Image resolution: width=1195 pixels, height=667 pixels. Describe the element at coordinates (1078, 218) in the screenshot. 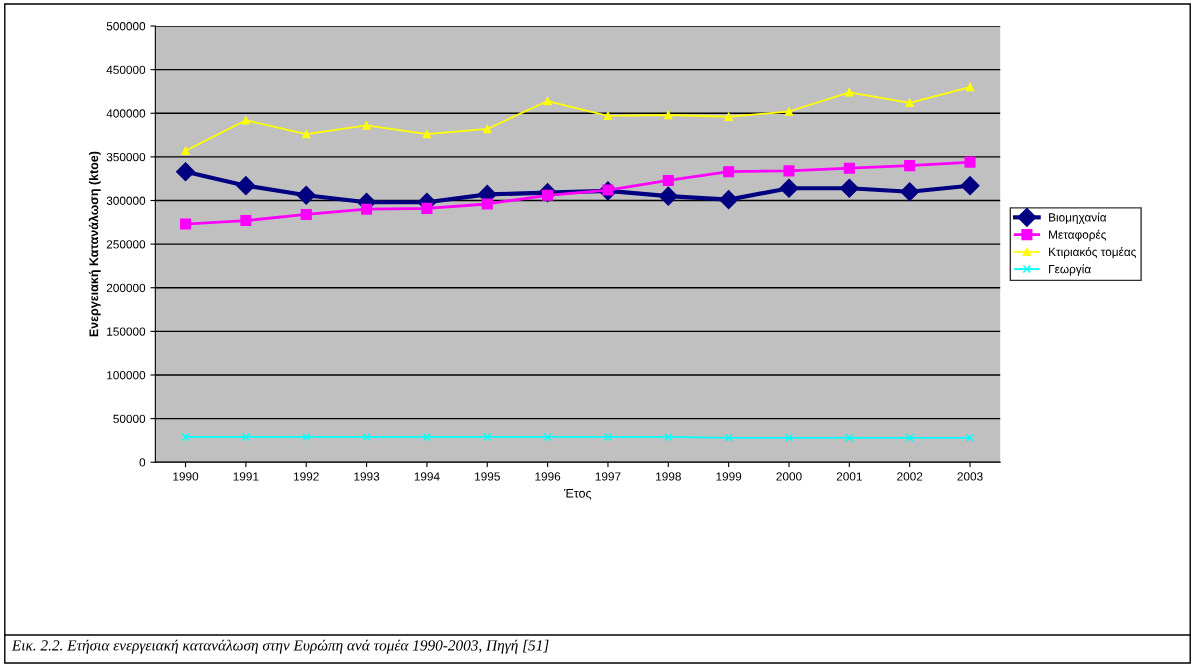

I see `legend-label: Βιομηχανία` at that location.